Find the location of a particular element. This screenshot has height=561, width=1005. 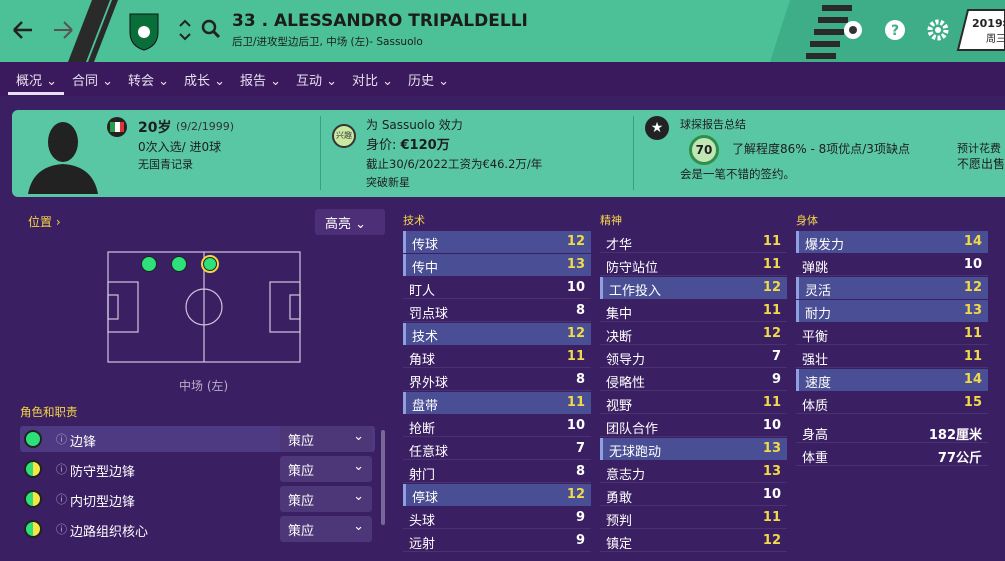

position-title-text: 位置 is located at coordinates (40, 222).